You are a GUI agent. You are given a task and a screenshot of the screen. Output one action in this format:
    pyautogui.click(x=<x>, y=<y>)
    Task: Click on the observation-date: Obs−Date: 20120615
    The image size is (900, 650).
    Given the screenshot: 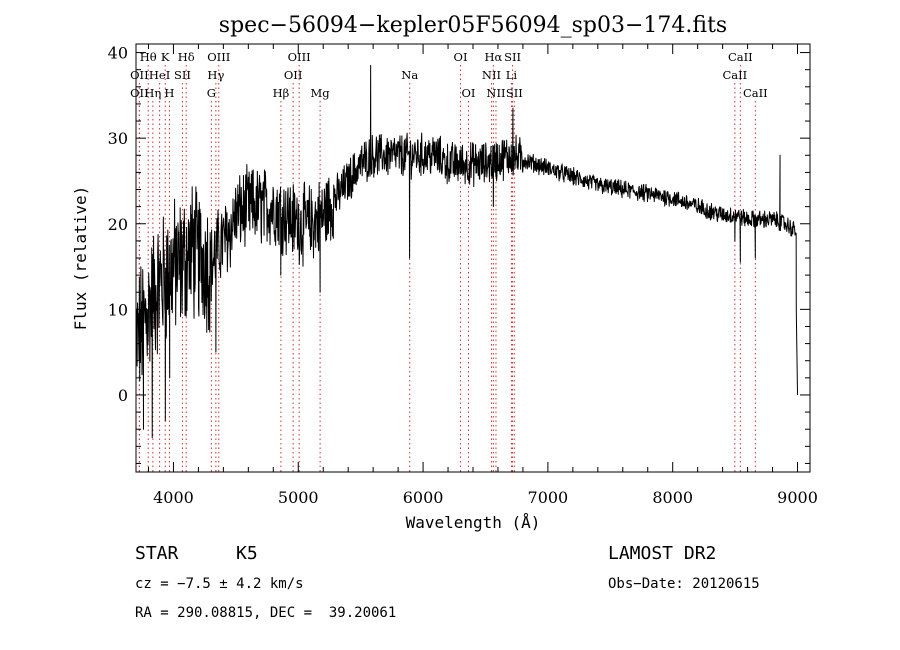 What is the action you would take?
    pyautogui.click(x=684, y=584)
    